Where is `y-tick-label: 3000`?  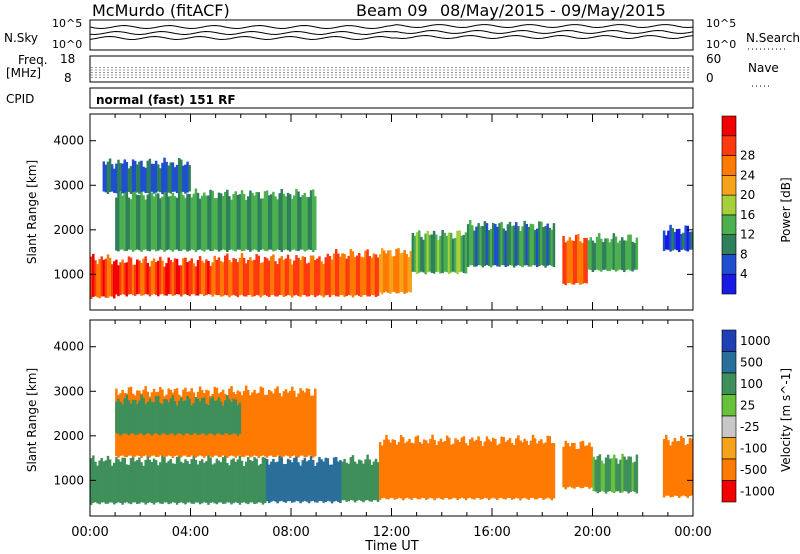 y-tick-label: 3000 is located at coordinates (68, 391).